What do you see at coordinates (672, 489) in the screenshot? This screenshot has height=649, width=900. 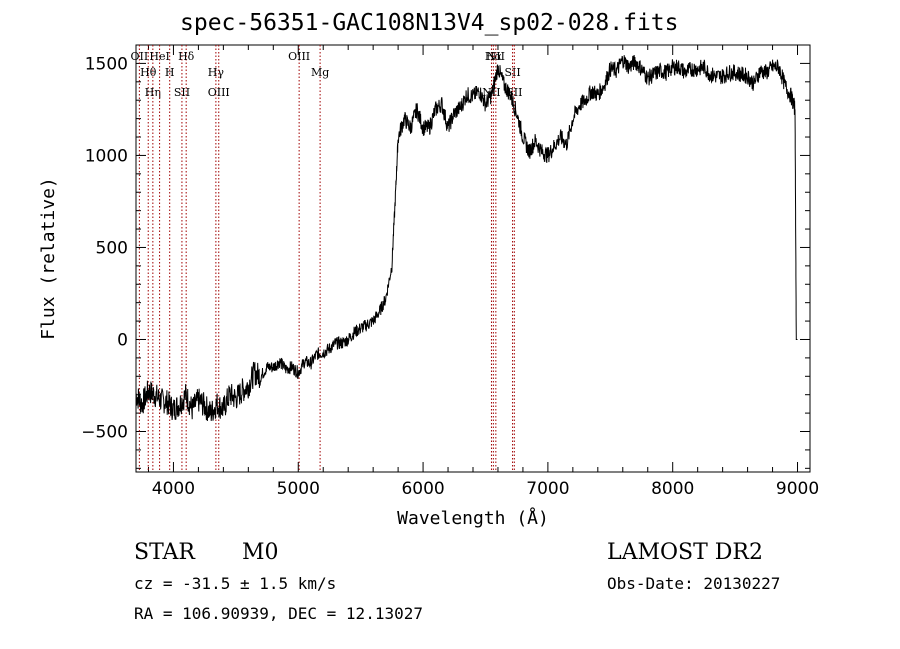 I see `x-tick-label: 8000` at bounding box center [672, 489].